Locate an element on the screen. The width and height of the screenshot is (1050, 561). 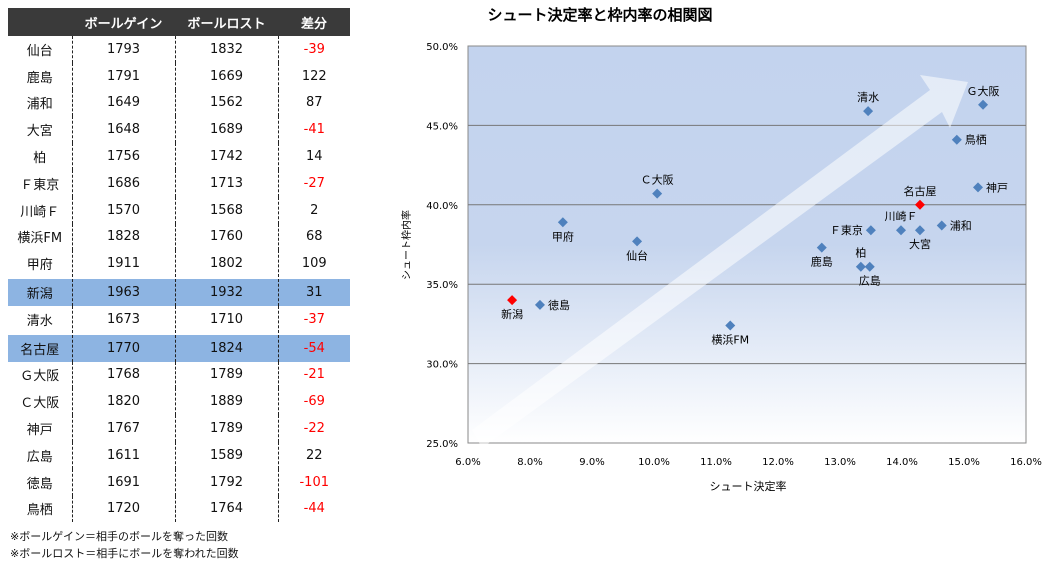
point-label: Ｆ東京 is located at coordinates (846, 230).